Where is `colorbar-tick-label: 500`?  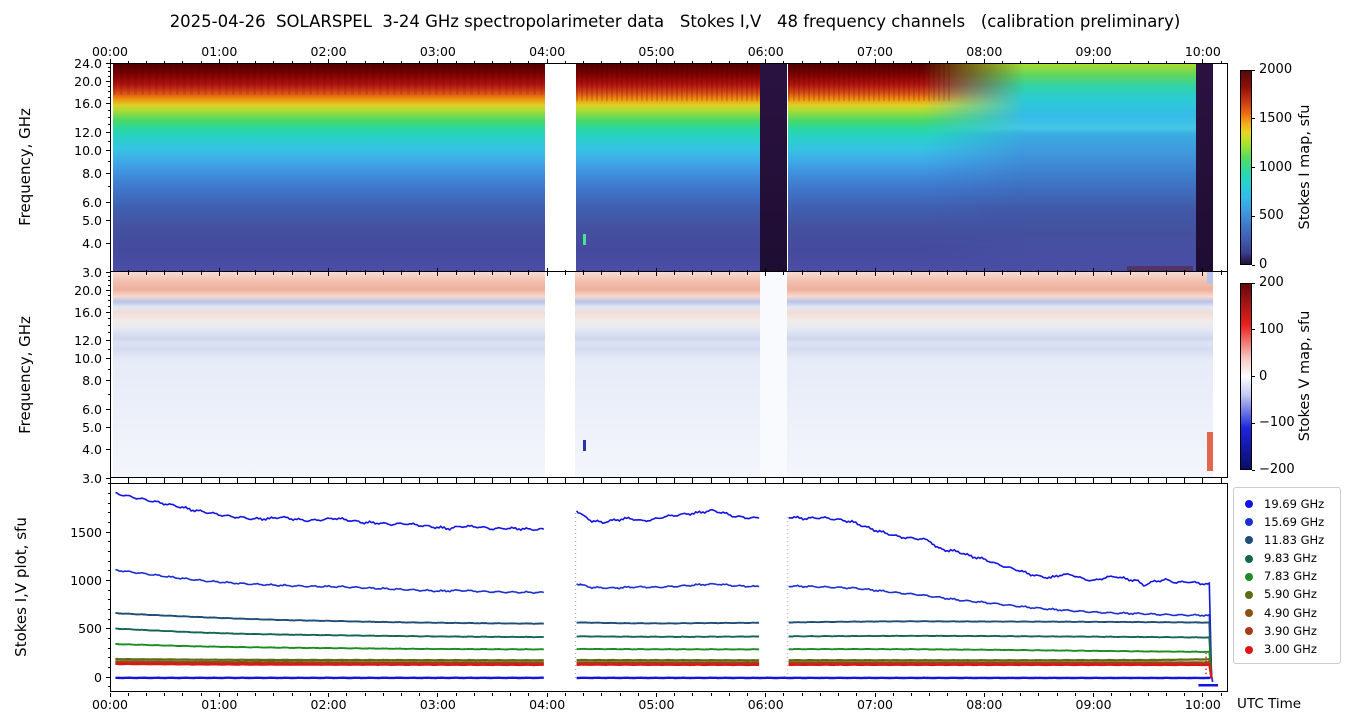 colorbar-tick-label: 500 is located at coordinates (1271, 216).